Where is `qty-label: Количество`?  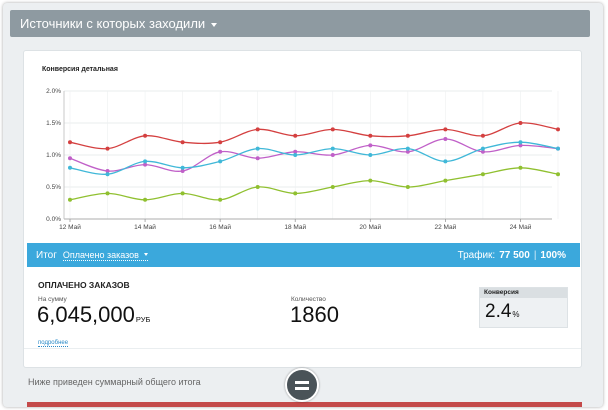
qty-label: Количество is located at coordinates (308, 299).